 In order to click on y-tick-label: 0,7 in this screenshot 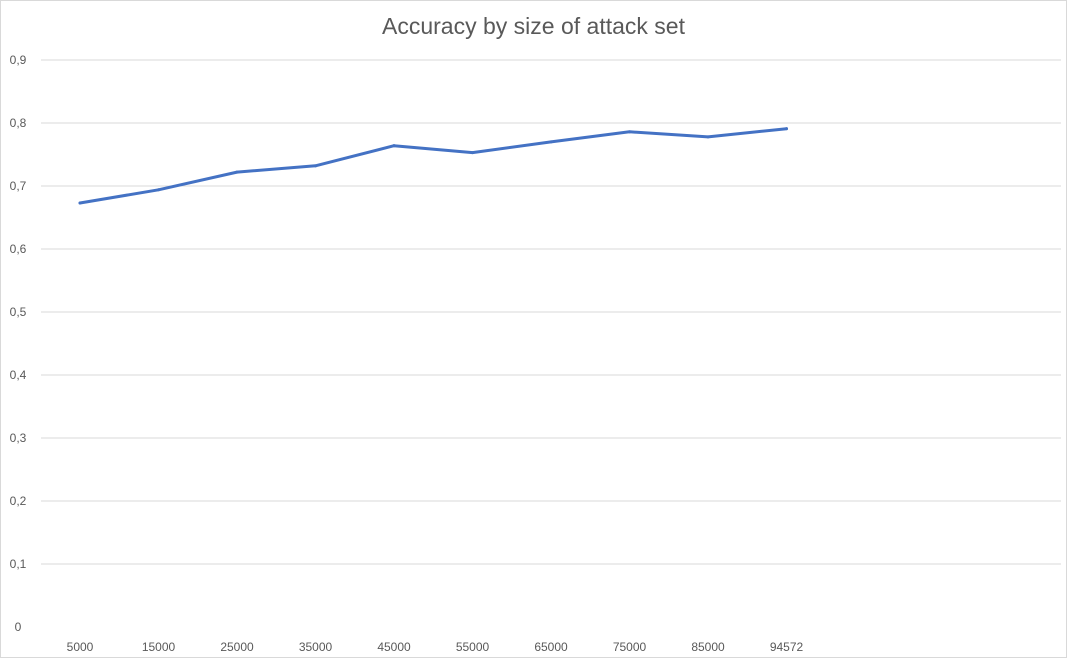, I will do `click(18, 186)`.